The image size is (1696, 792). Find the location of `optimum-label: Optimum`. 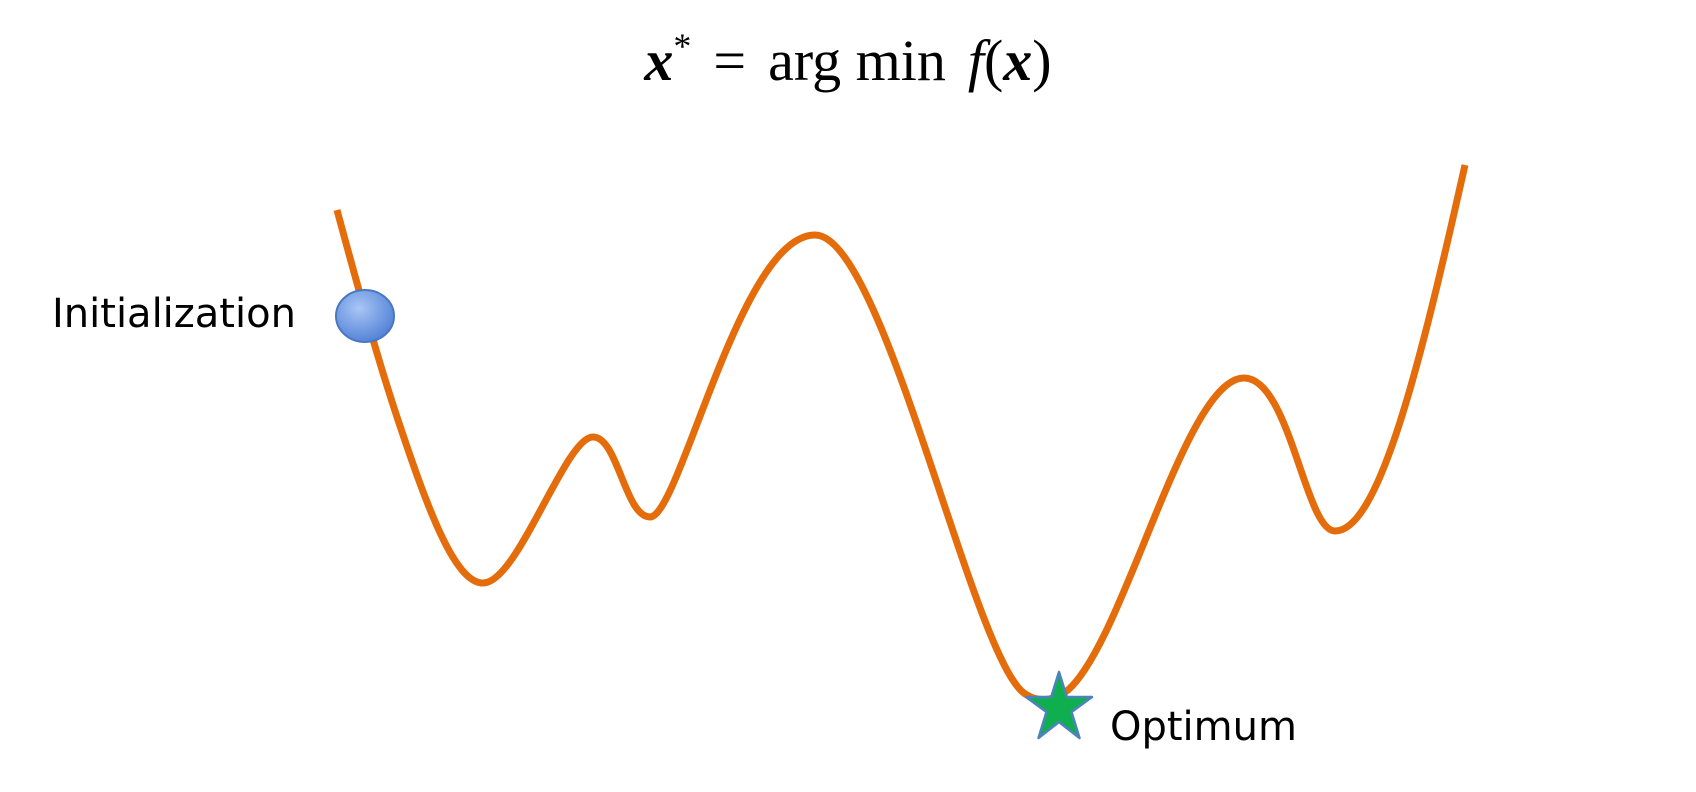

optimum-label: Optimum is located at coordinates (1203, 727).